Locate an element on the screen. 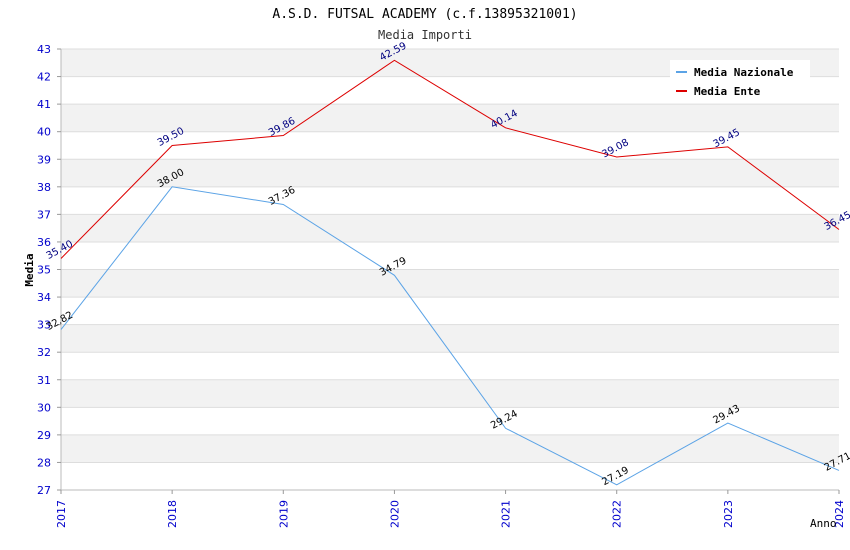  y-tick-label: 36 is located at coordinates (44, 242).